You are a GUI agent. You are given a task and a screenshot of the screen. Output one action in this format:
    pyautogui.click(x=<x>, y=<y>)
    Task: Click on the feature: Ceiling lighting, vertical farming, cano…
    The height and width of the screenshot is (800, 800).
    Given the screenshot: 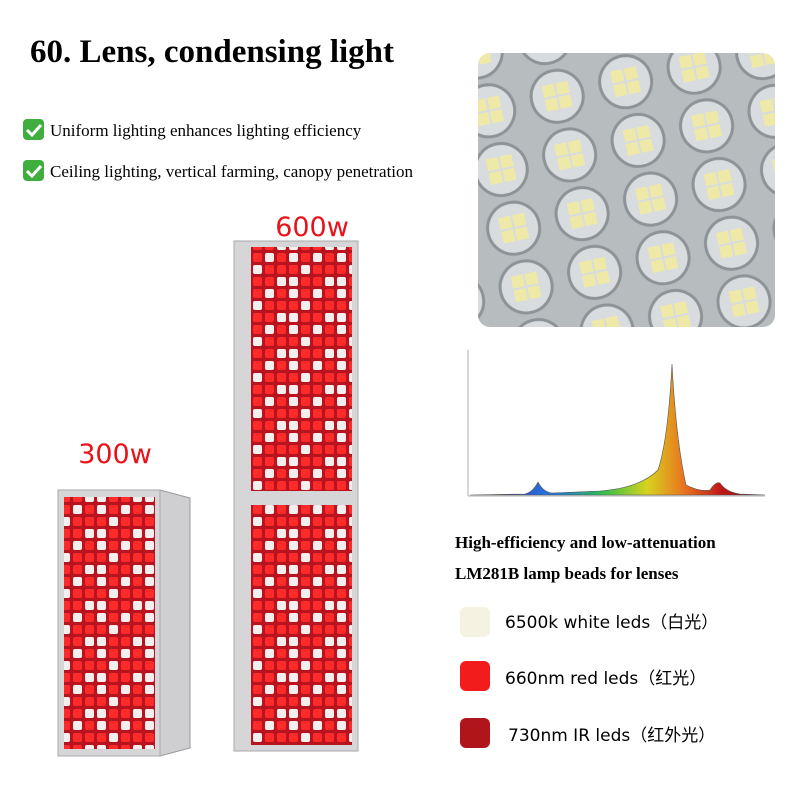 What is the action you would take?
    pyautogui.click(x=218, y=170)
    